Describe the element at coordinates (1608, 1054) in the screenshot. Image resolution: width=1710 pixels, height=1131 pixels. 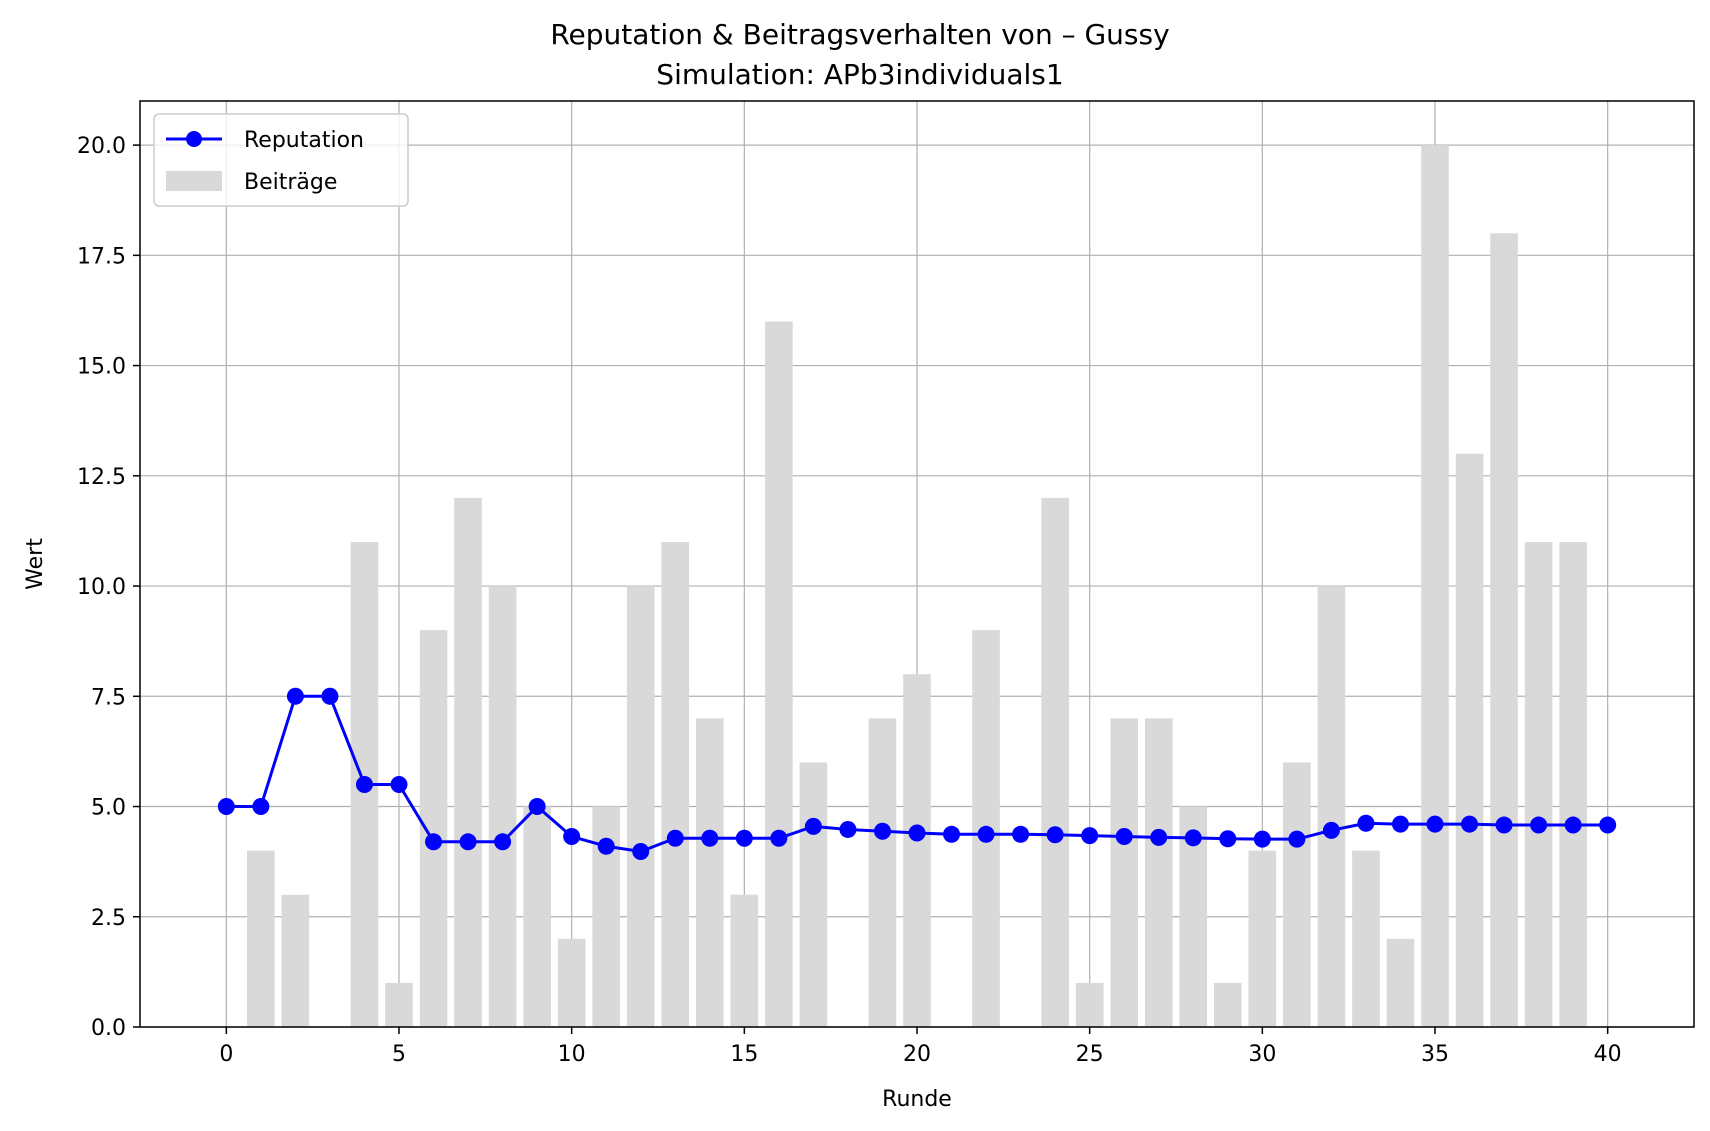
I see `x-tick-label: 40` at that location.